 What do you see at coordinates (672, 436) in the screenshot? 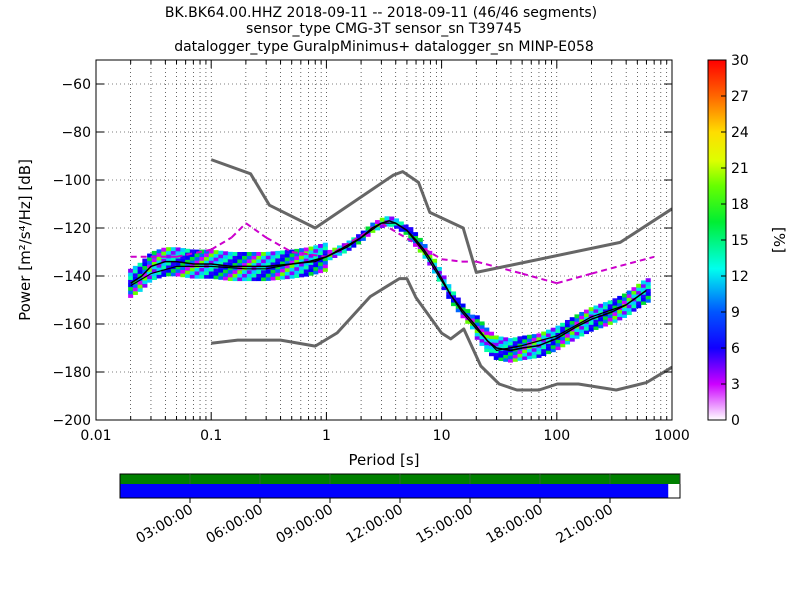
I see `x-tick-label: 1000` at bounding box center [672, 436].